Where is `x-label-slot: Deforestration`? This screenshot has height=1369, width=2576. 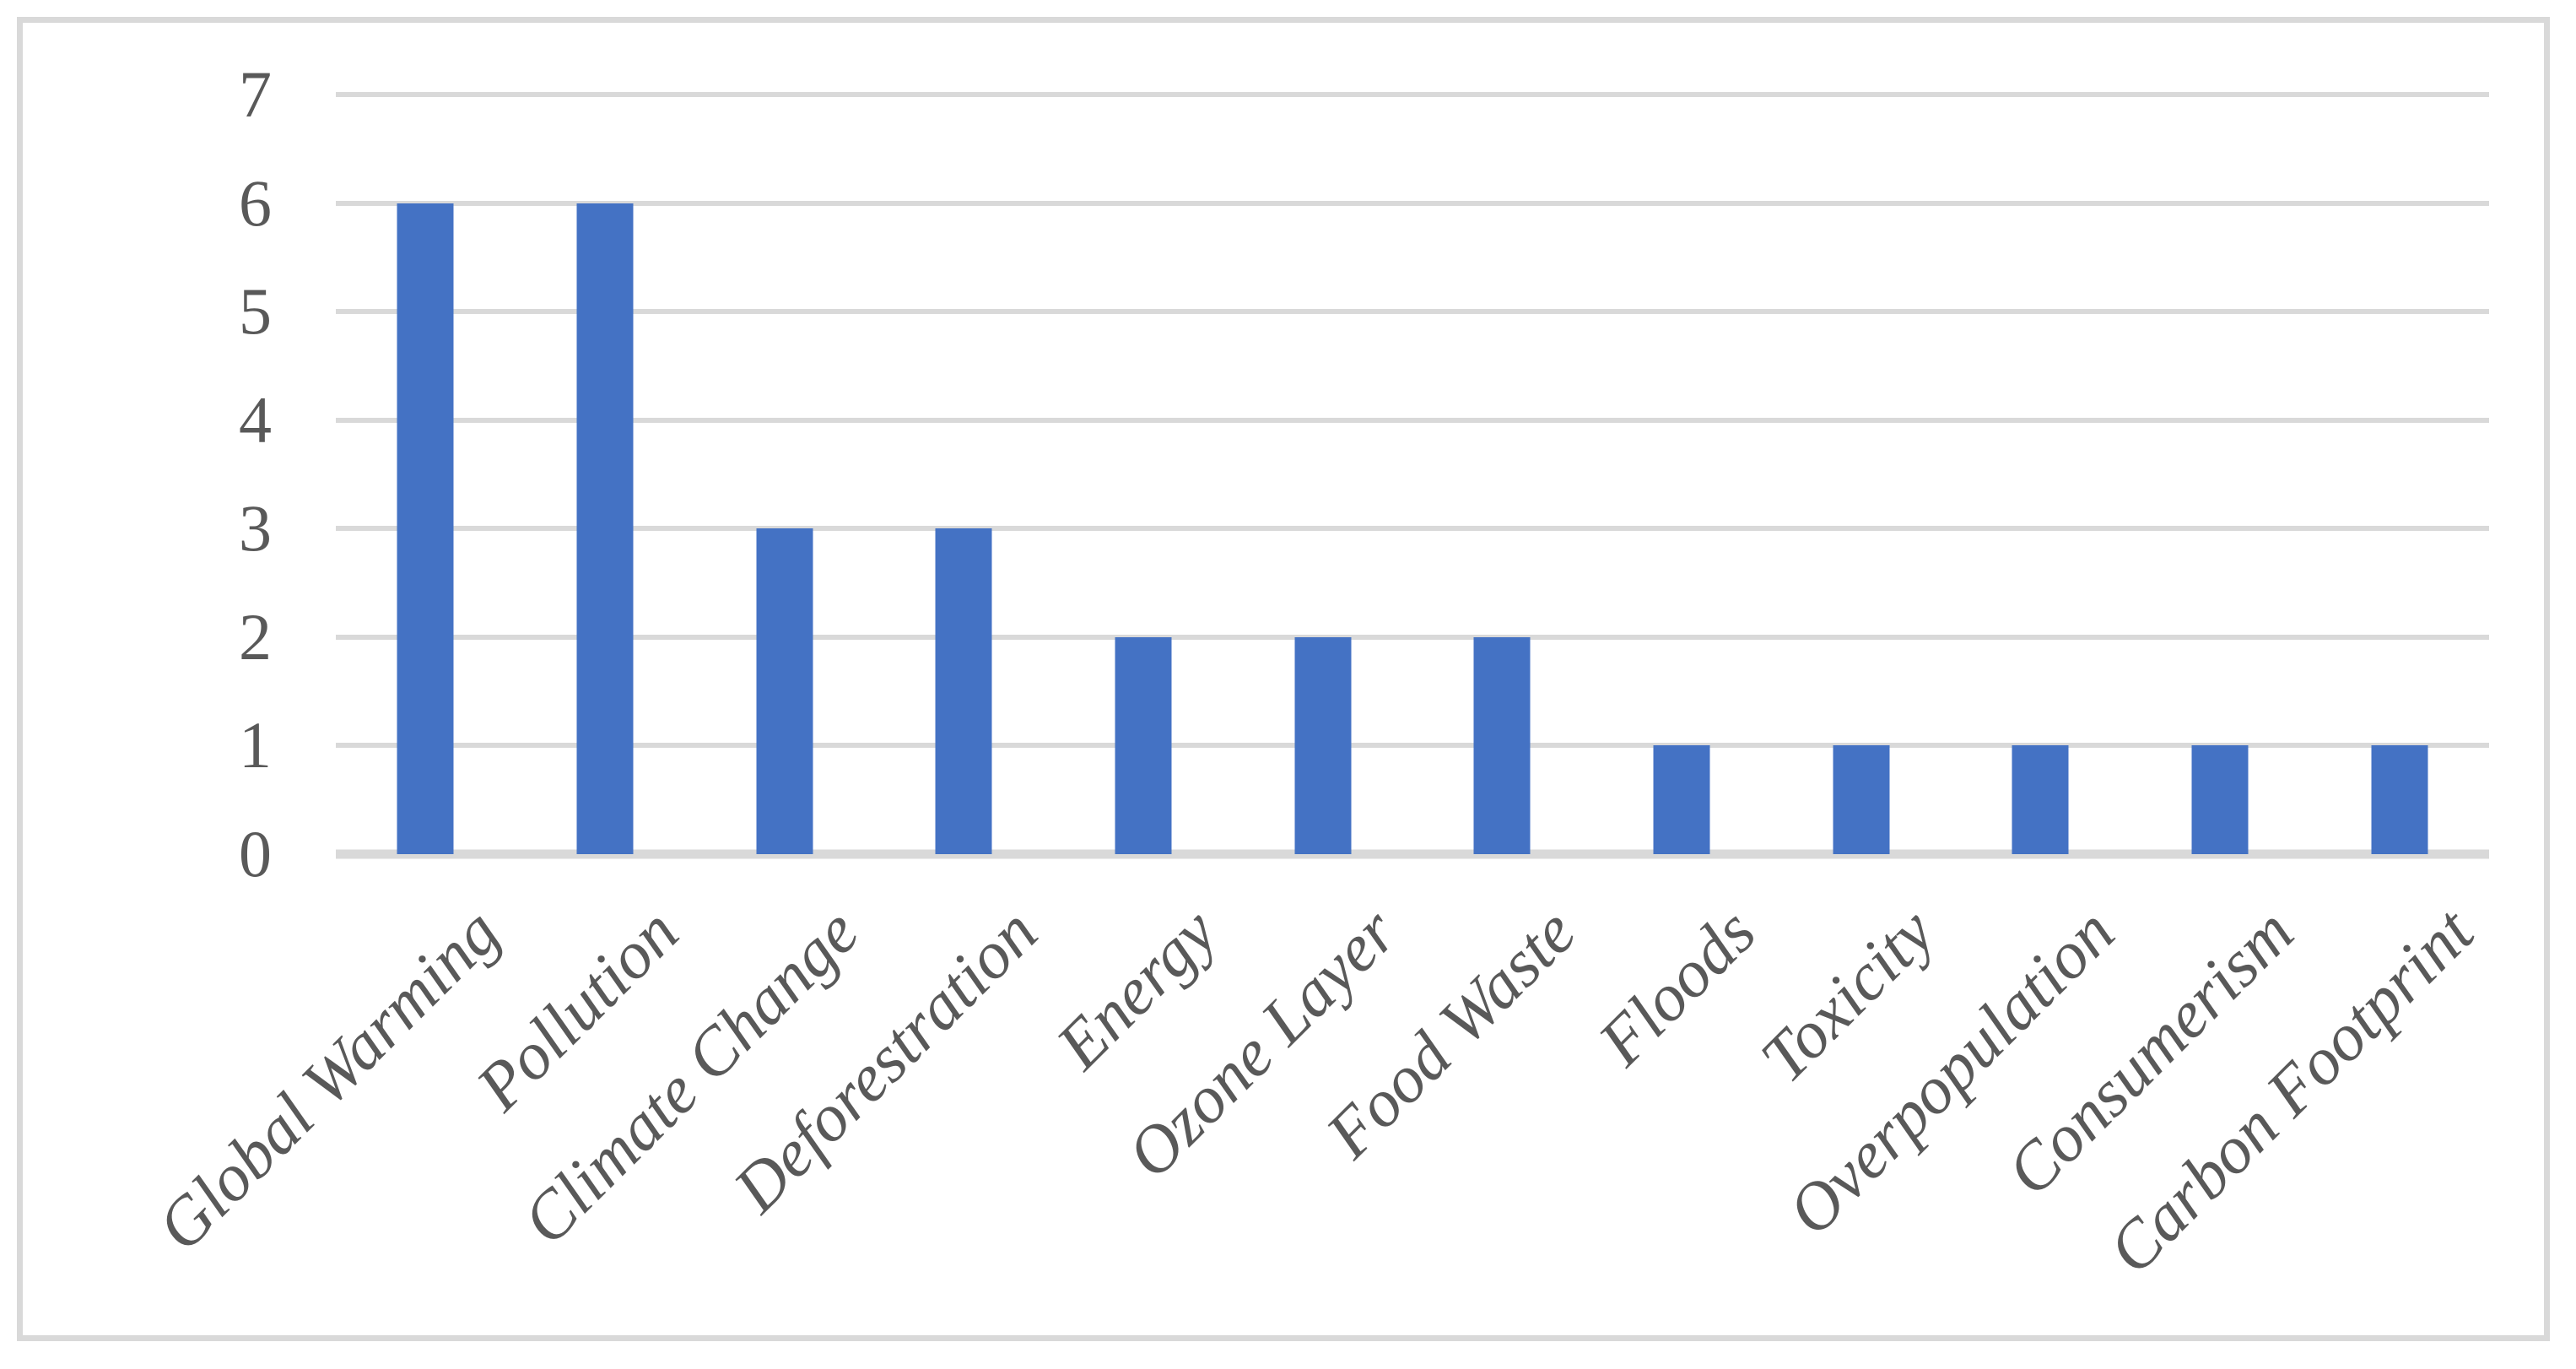
x-label-slot: Deforestration is located at coordinates (887, 1101).